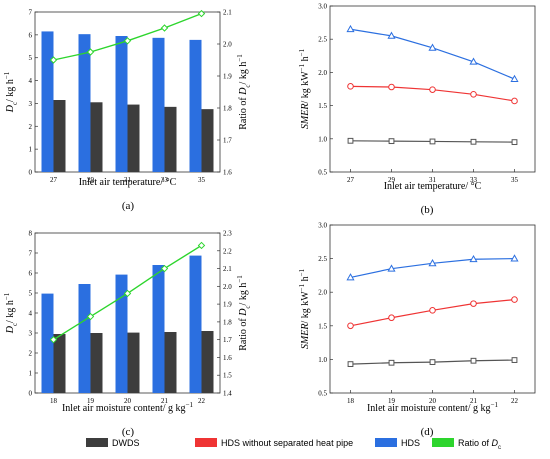  I want to click on y-tick-label: 5, so click(31, 58).